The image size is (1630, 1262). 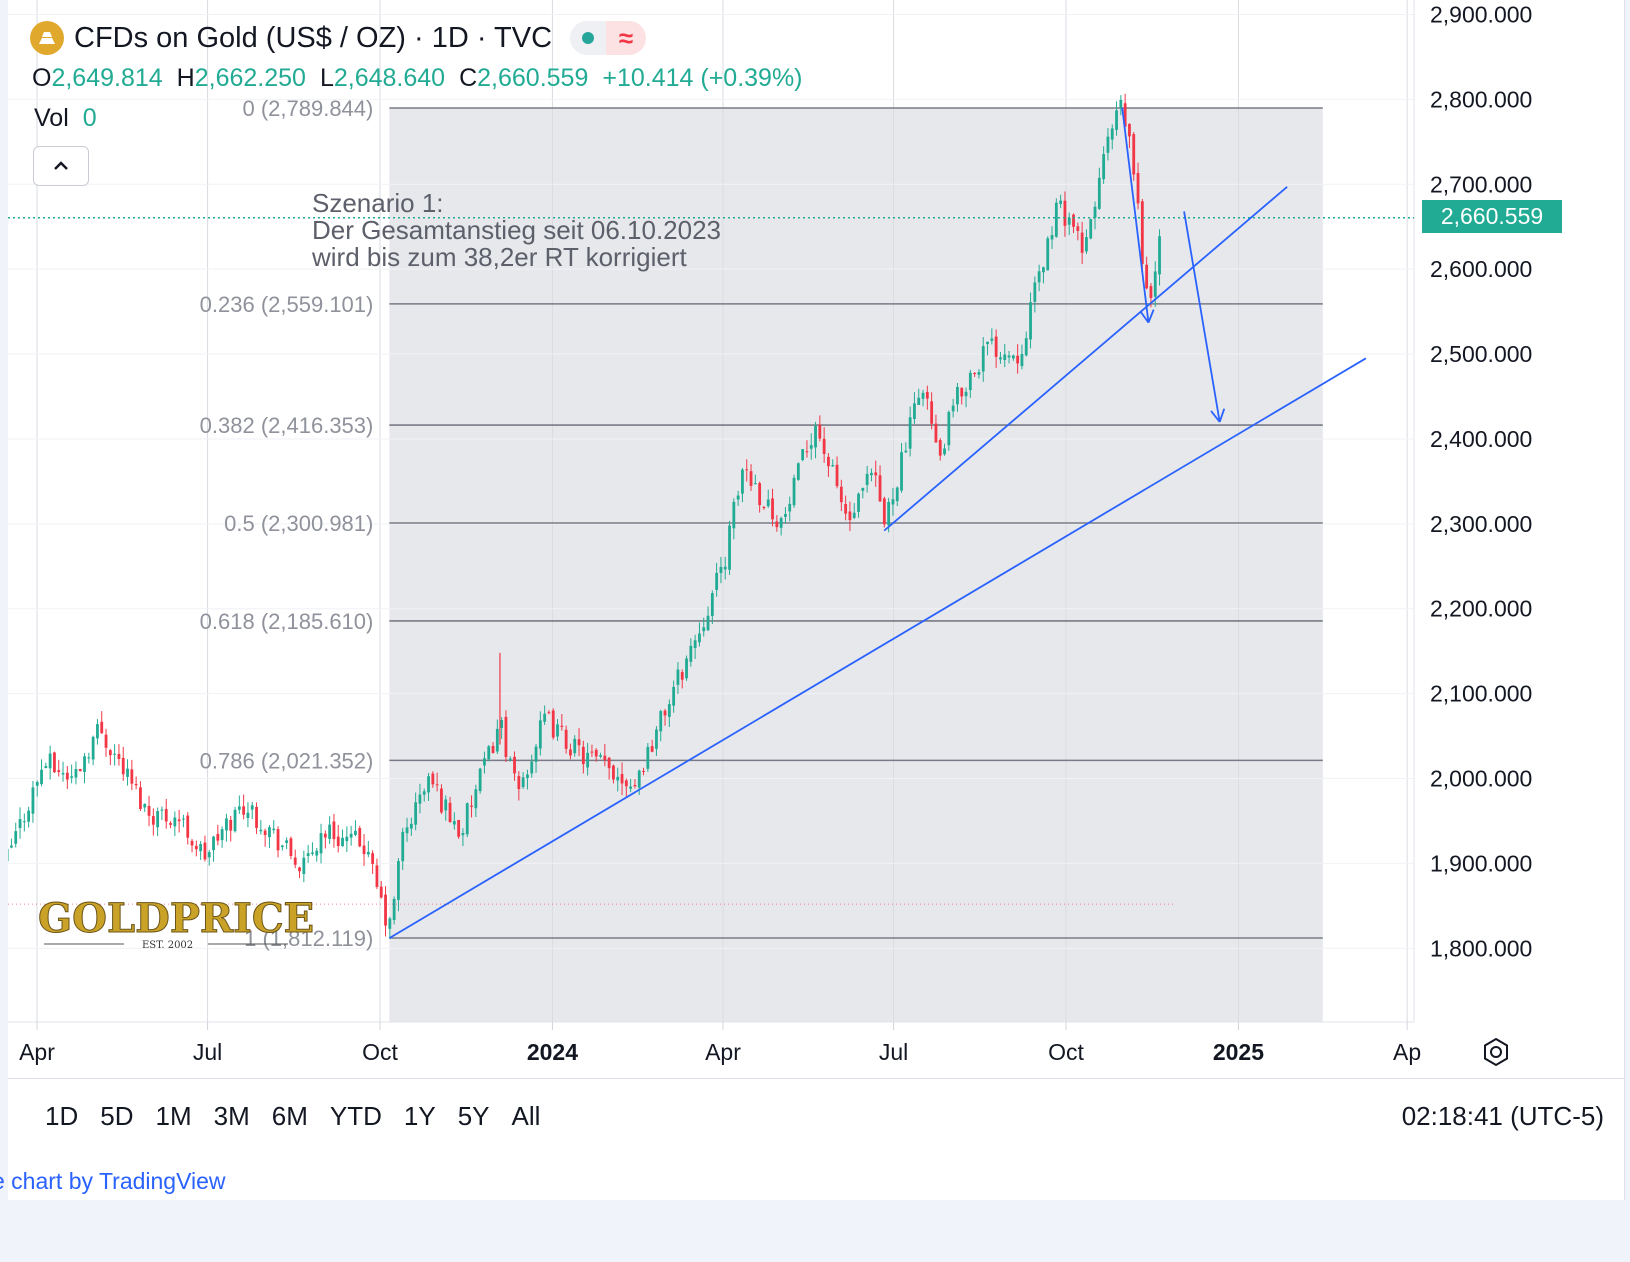 I want to click on symbol-title: CFDs on Gold (US$ / OZ) · 1D · TVC, so click(x=313, y=37).